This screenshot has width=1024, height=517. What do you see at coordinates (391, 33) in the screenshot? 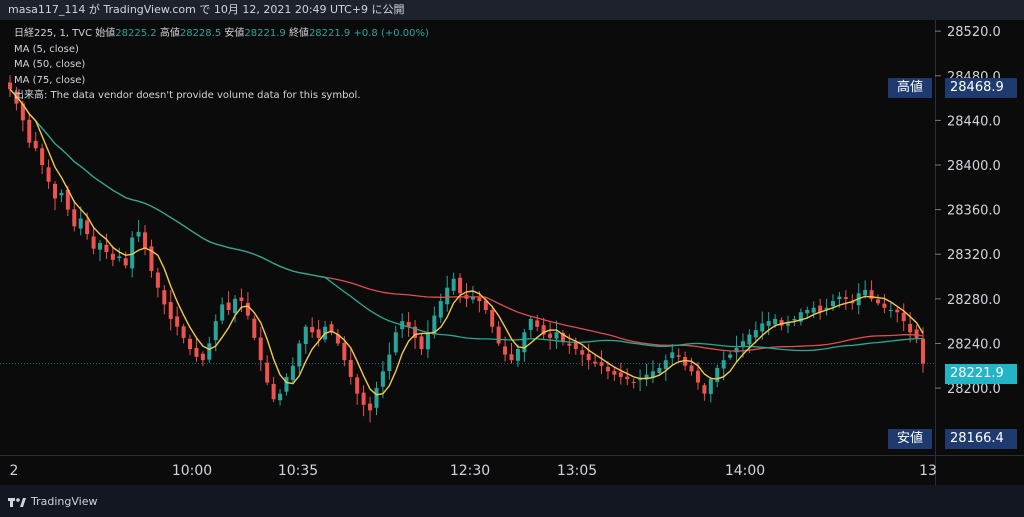
I see `change-value: +0.8 (+0.00%)` at bounding box center [391, 33].